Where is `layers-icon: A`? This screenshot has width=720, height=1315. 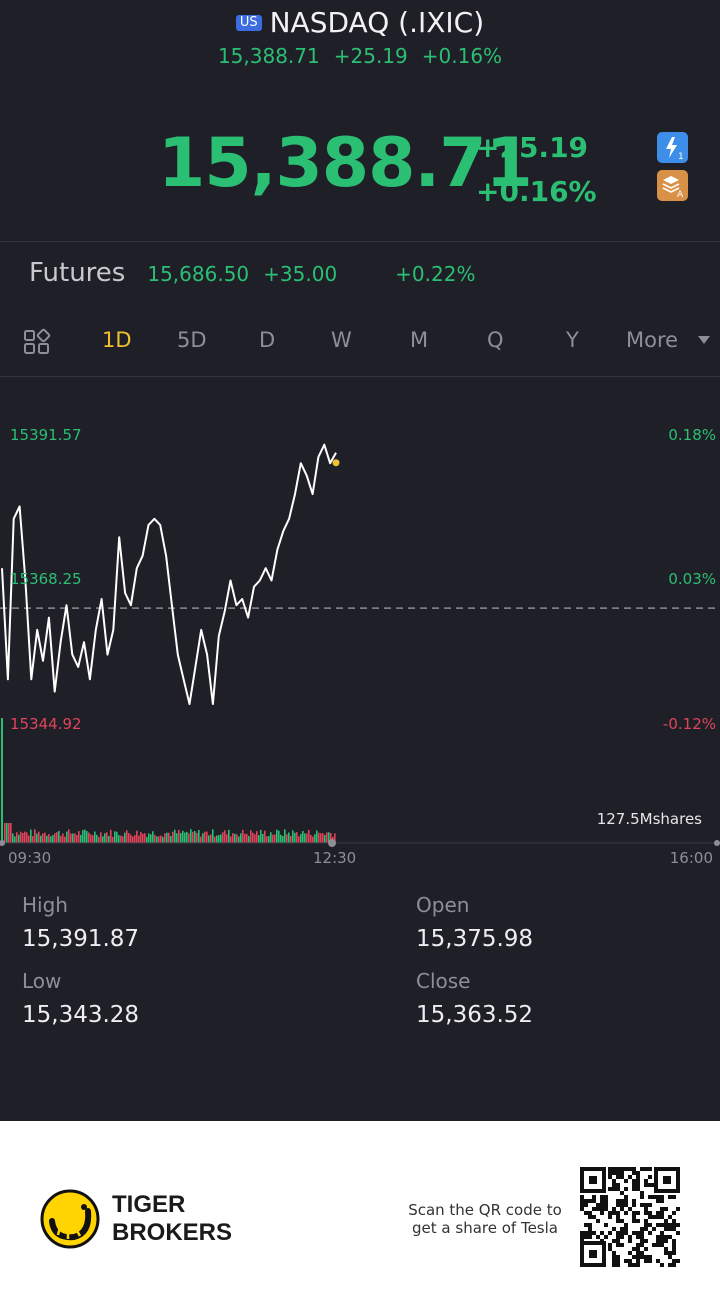 layers-icon: A is located at coordinates (672, 185).